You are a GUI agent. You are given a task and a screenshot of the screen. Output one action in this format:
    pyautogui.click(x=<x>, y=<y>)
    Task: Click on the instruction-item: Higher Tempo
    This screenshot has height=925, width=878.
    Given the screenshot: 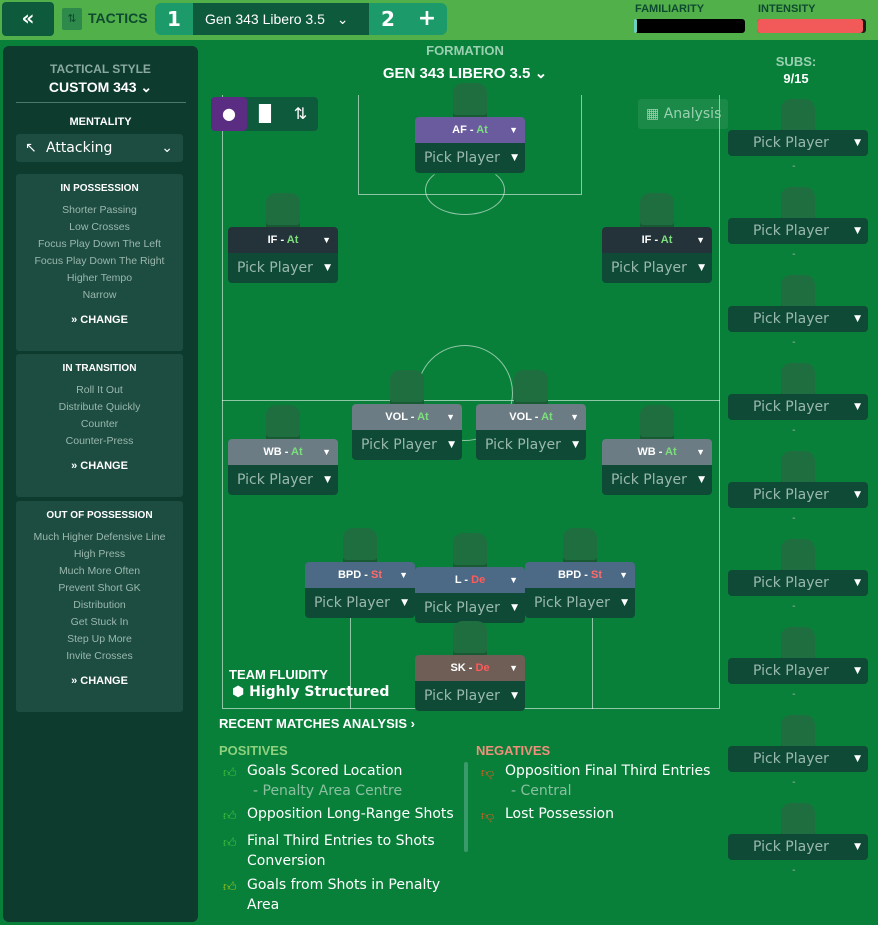 What is the action you would take?
    pyautogui.click(x=99, y=278)
    